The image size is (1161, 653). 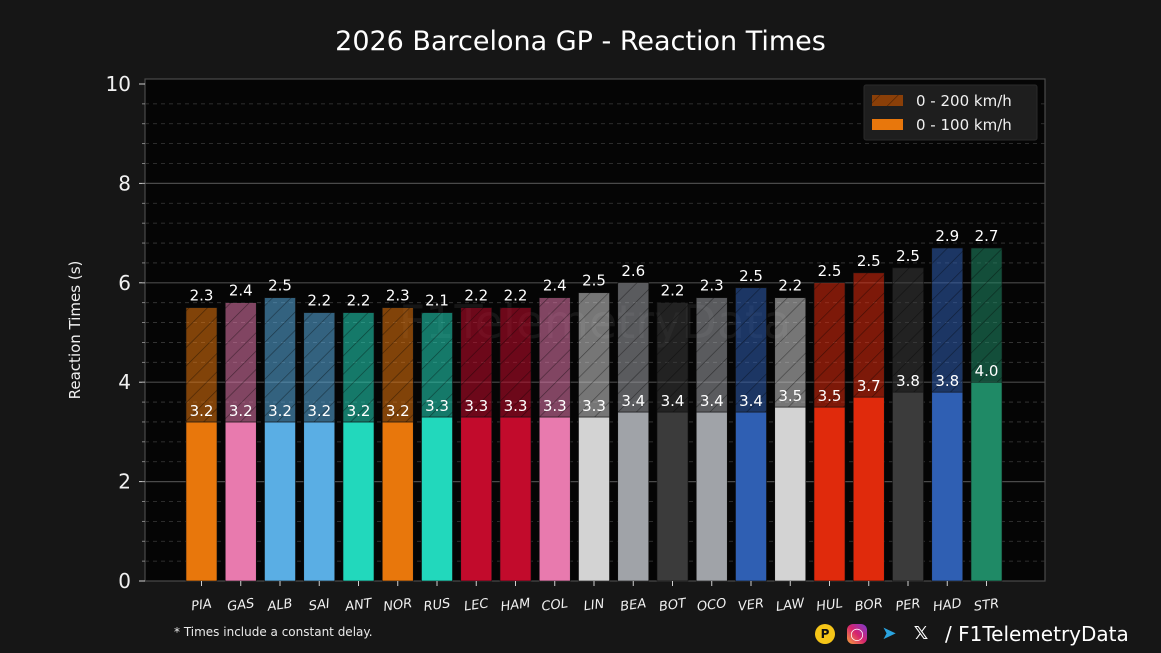 What do you see at coordinates (829, 605) in the screenshot?
I see `x-tick-label: HUL` at bounding box center [829, 605].